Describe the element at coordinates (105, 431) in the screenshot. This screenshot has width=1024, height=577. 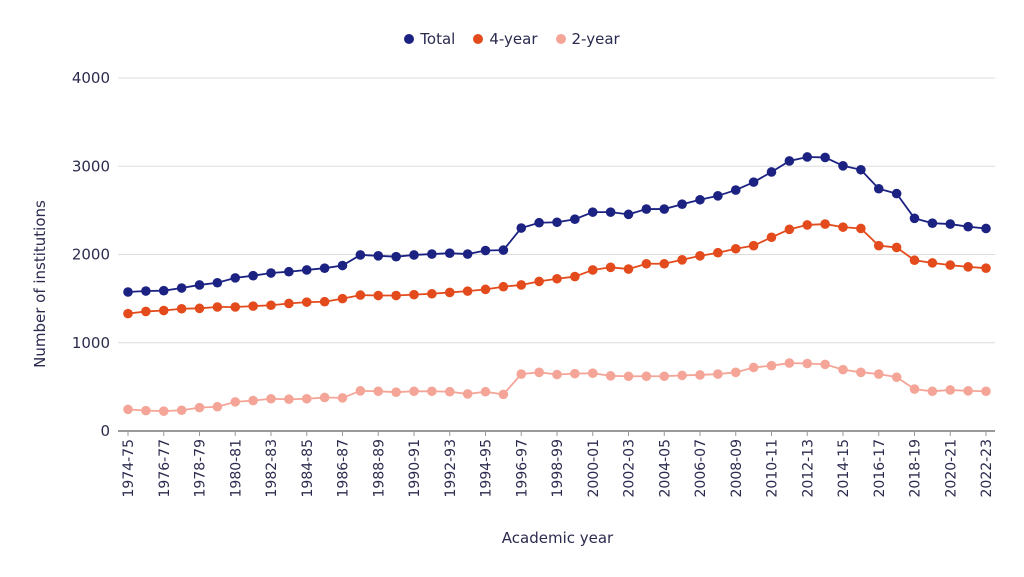
I see `y-tick-label: 0` at that location.